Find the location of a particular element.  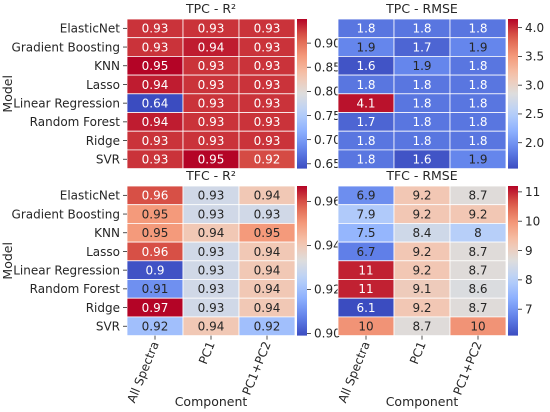

colorbar-tick-label: 2.0 is located at coordinates (534, 143).